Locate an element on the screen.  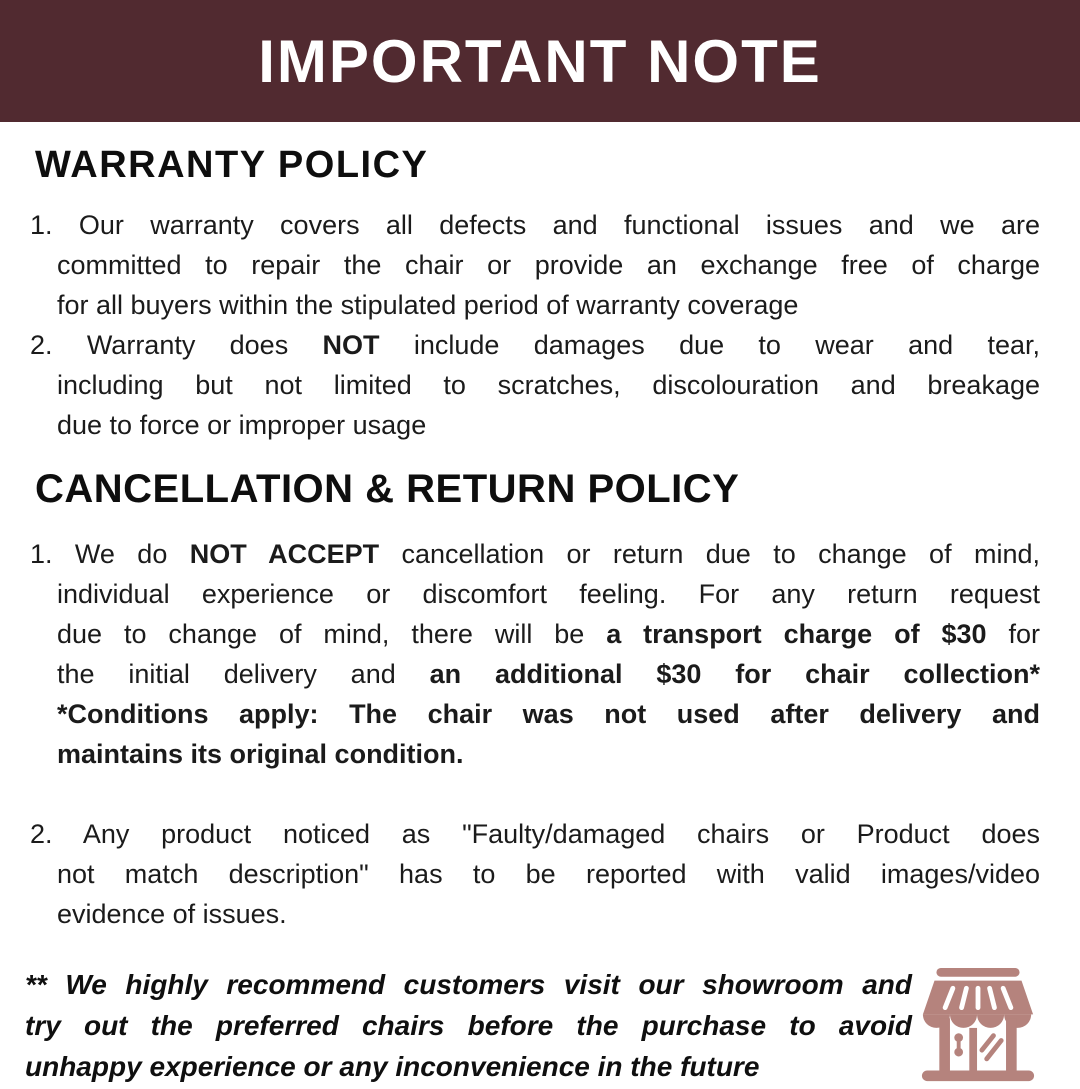
banner: IMPORTANT NOTE is located at coordinates (540, 61).